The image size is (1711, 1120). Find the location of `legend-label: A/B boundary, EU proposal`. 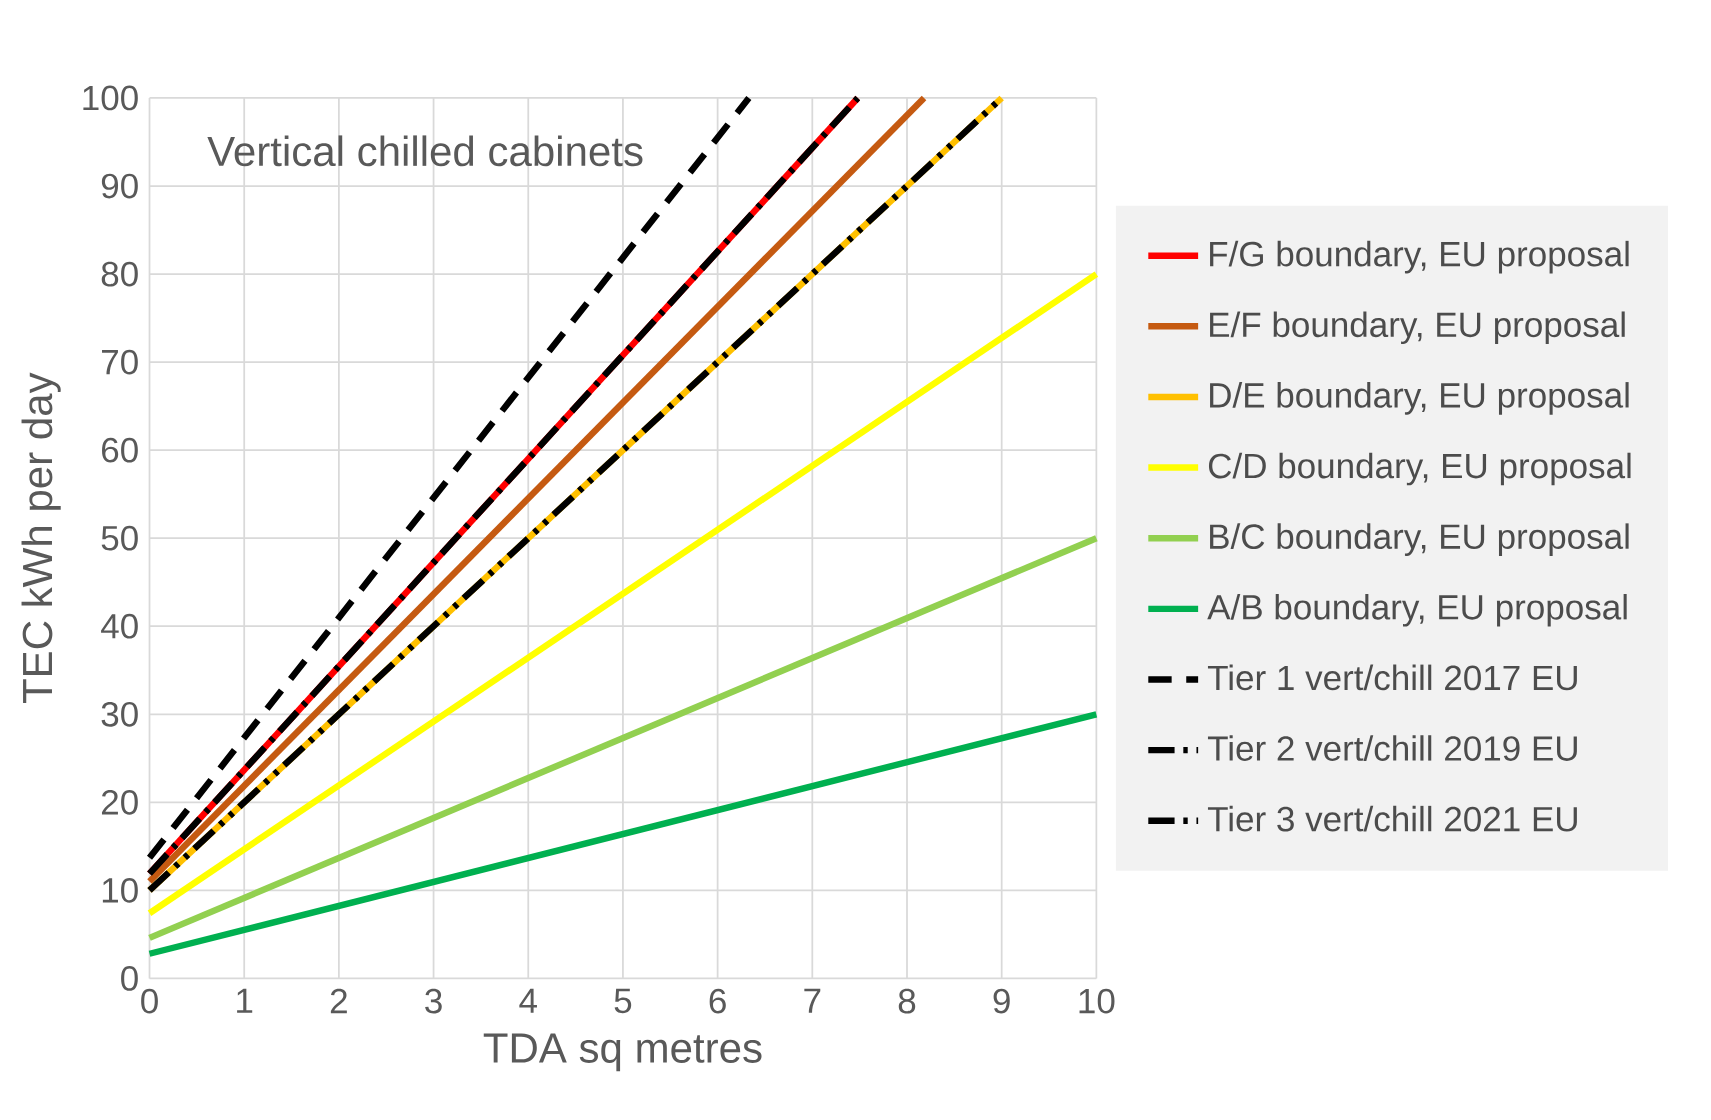

legend-label: A/B boundary, EU proposal is located at coordinates (1417, 610).